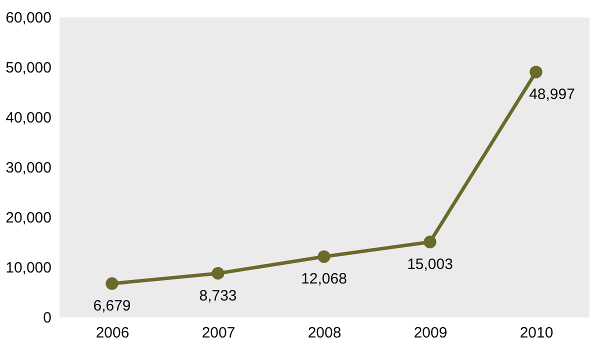 The width and height of the screenshot is (600, 348). What do you see at coordinates (113, 333) in the screenshot?
I see `x-tick-label: 2006` at bounding box center [113, 333].